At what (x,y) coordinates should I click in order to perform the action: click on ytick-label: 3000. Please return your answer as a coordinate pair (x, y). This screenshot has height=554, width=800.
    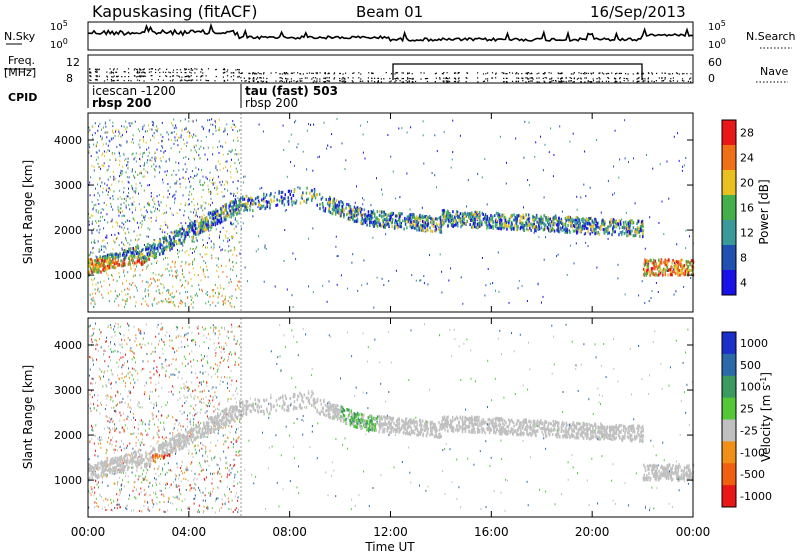
    Looking at the image, I should click on (68, 185).